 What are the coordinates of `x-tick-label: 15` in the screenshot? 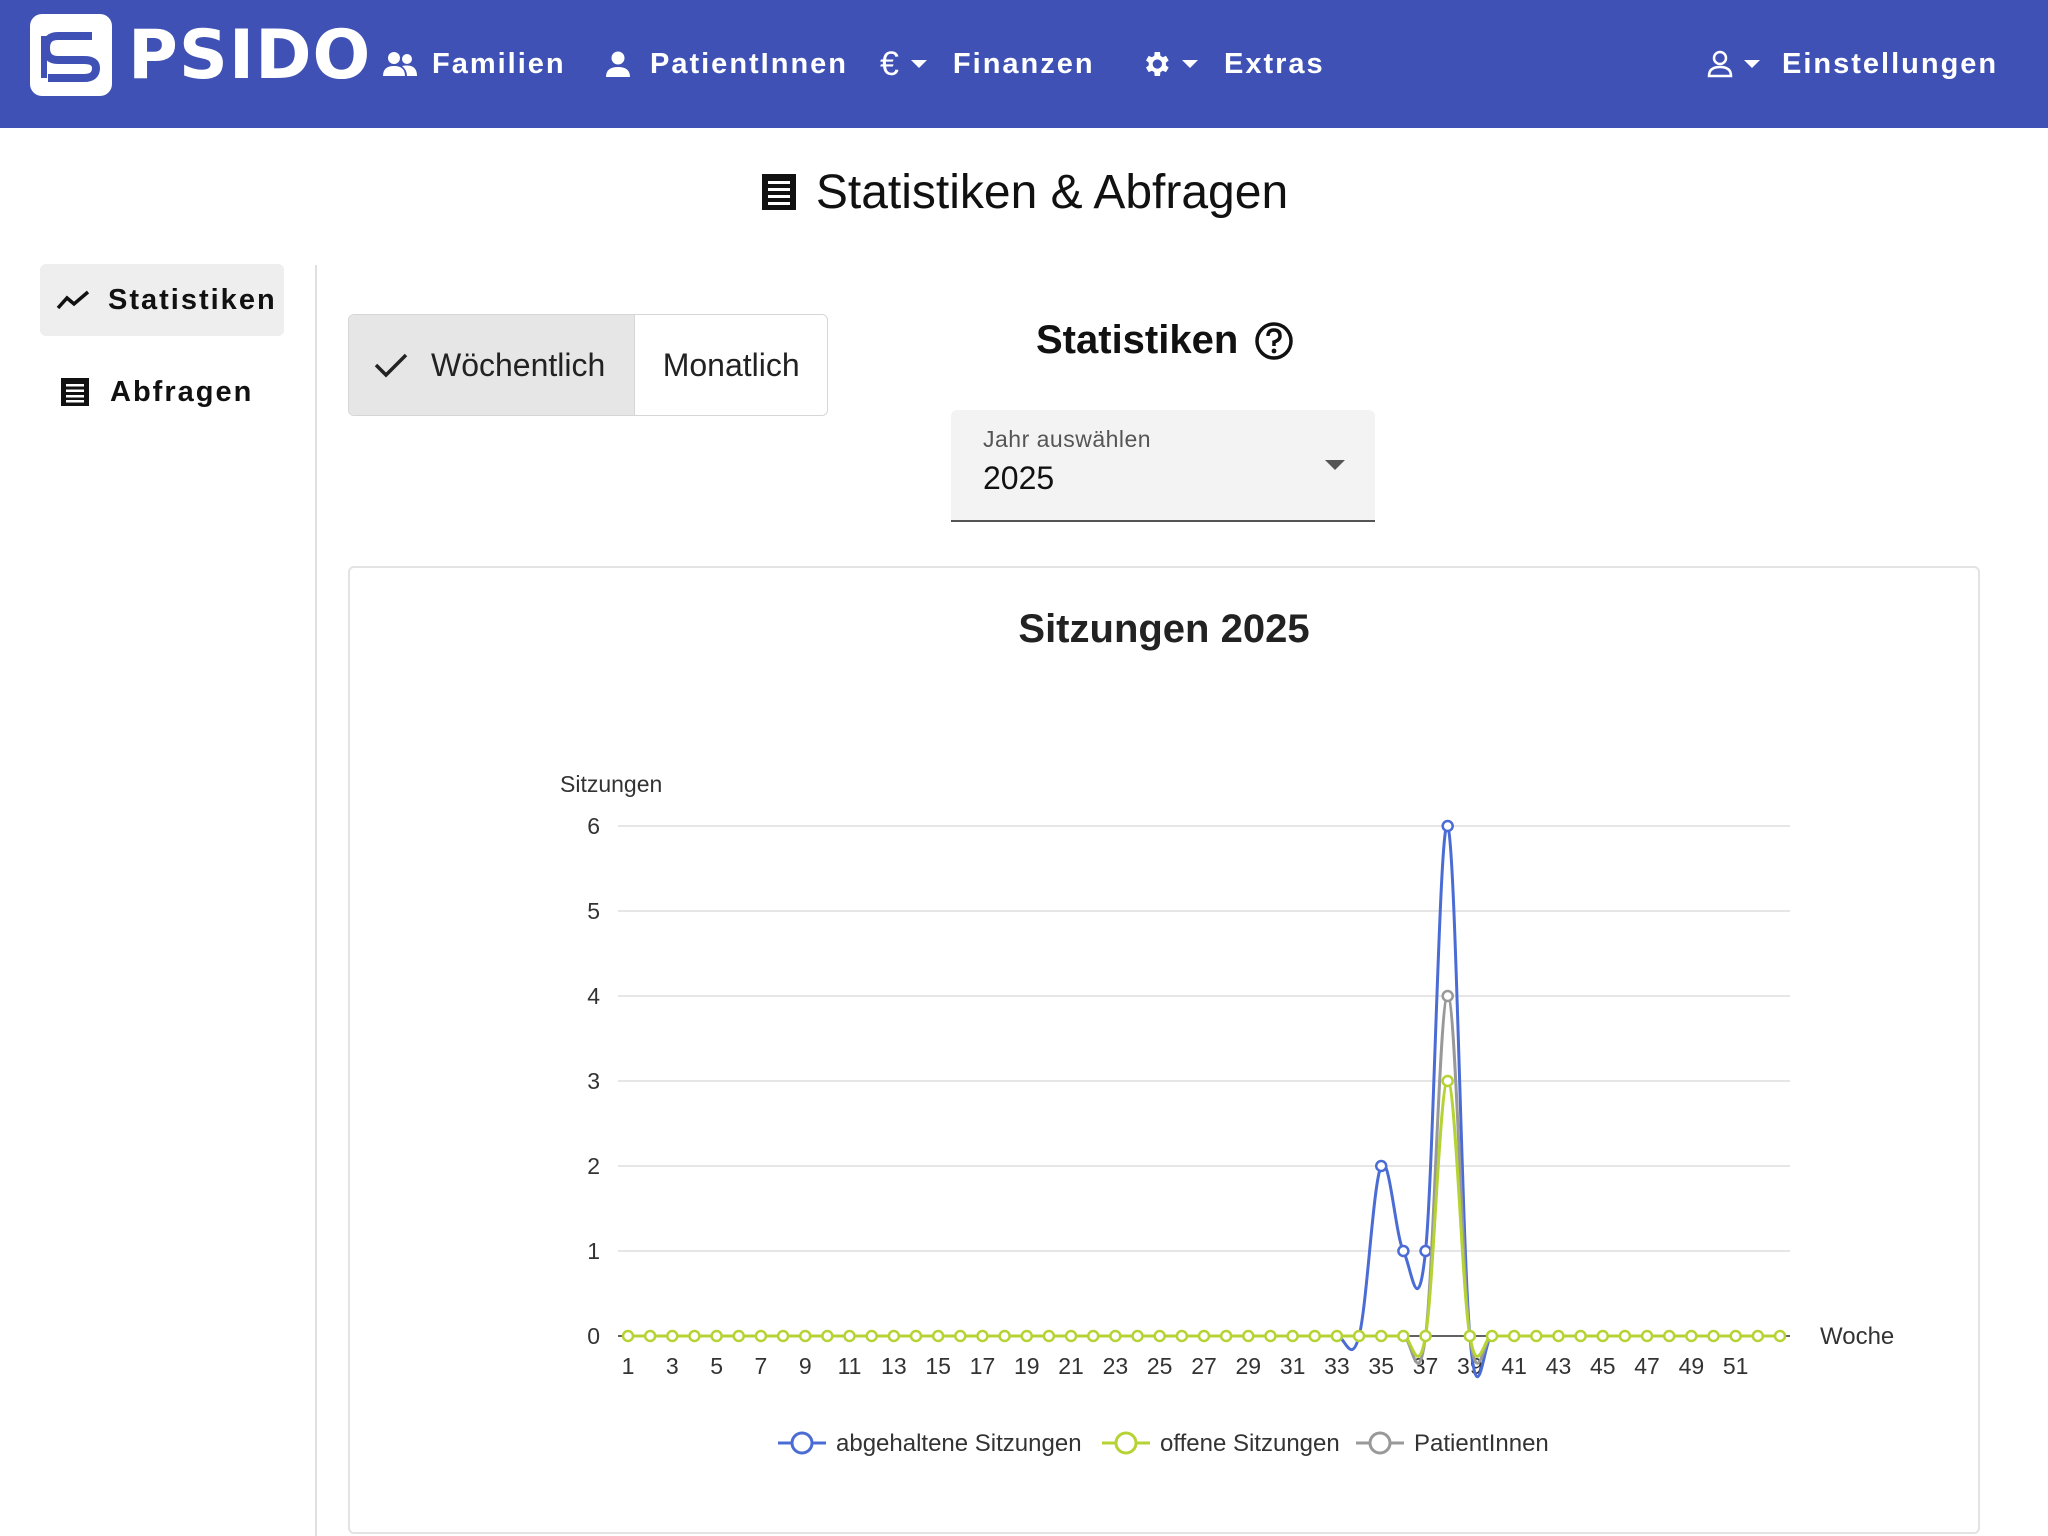 It's located at (938, 1366).